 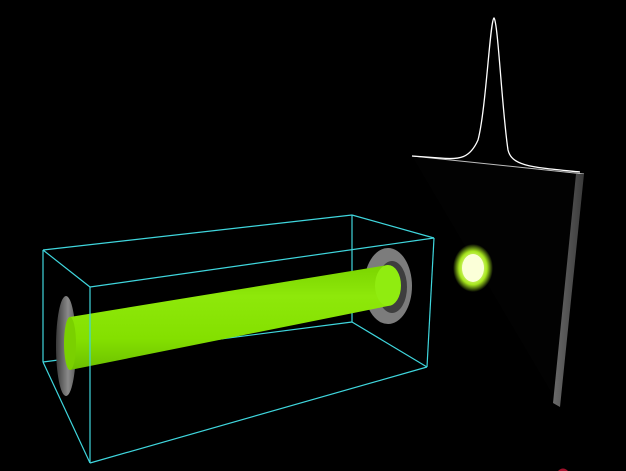 I want to click on corner-mark, so click(x=563, y=469).